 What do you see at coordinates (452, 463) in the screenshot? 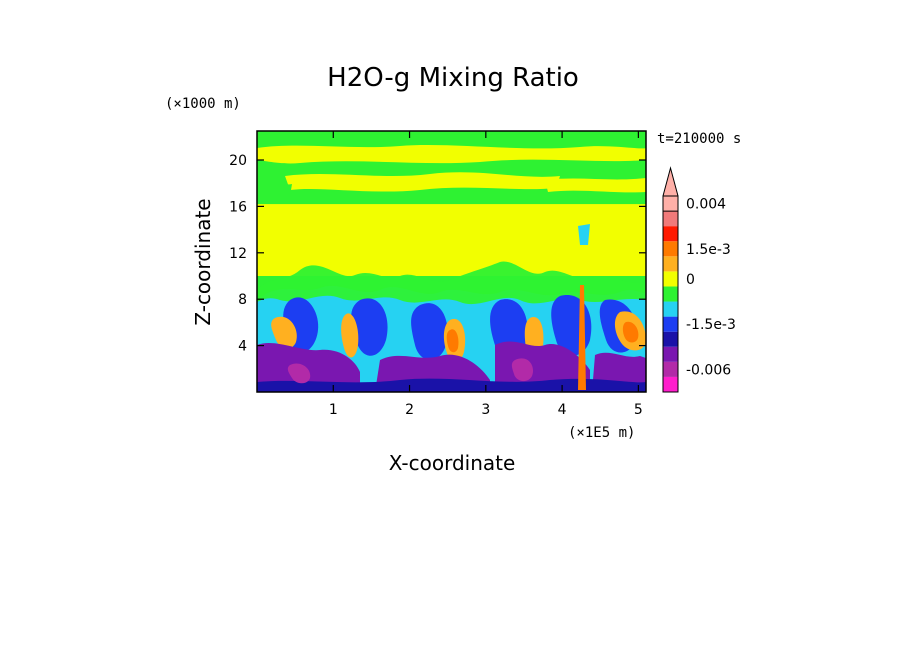
I see `x-axis-label: X-coordinate` at bounding box center [452, 463].